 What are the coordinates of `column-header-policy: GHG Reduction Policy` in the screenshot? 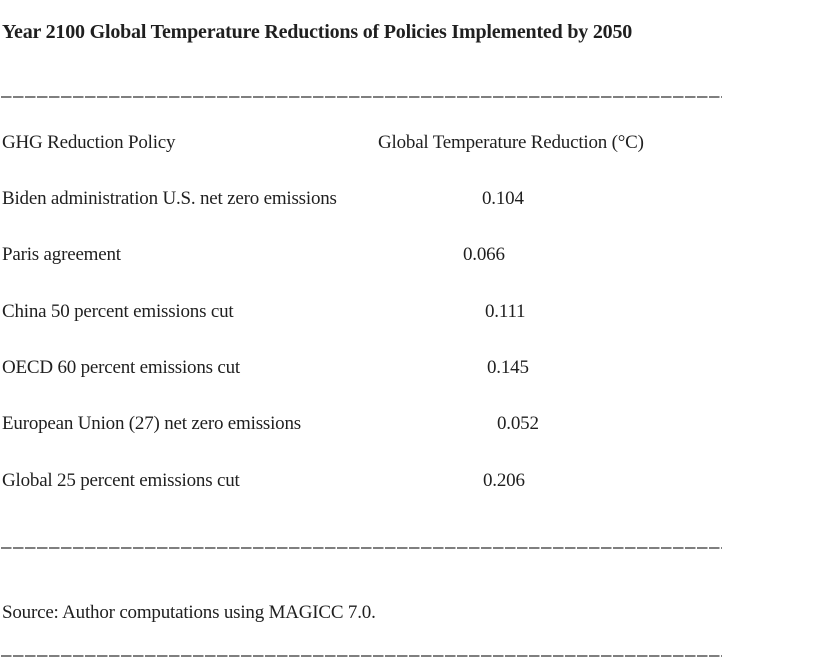 It's located at (89, 142).